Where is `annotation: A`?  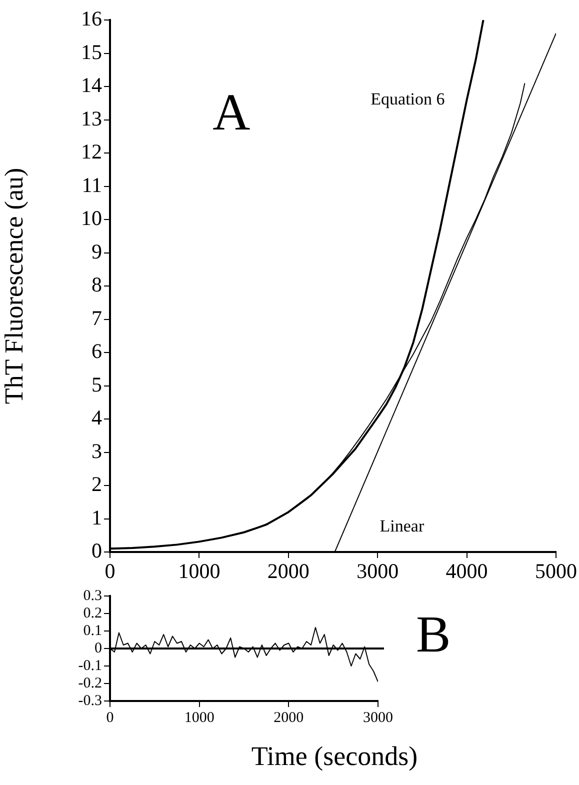
annotation: A is located at coordinates (231, 113).